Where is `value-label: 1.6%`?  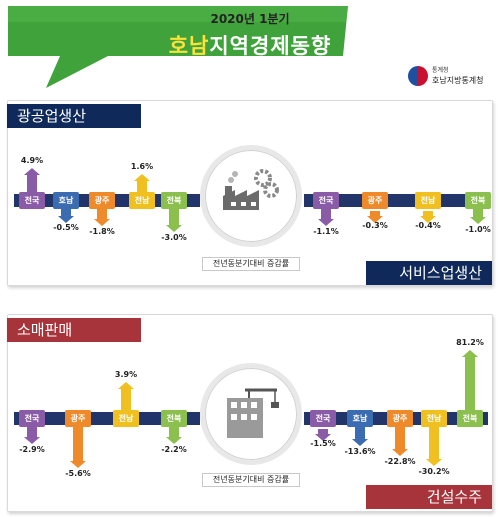
value-label: 1.6% is located at coordinates (142, 166).